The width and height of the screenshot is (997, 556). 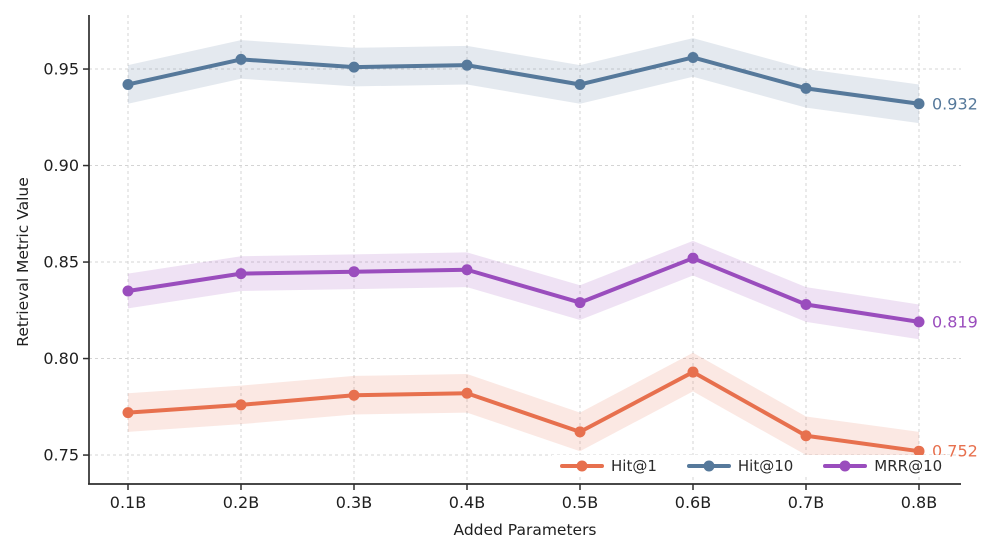 I want to click on legend-label: MRR@10, so click(x=908, y=466).